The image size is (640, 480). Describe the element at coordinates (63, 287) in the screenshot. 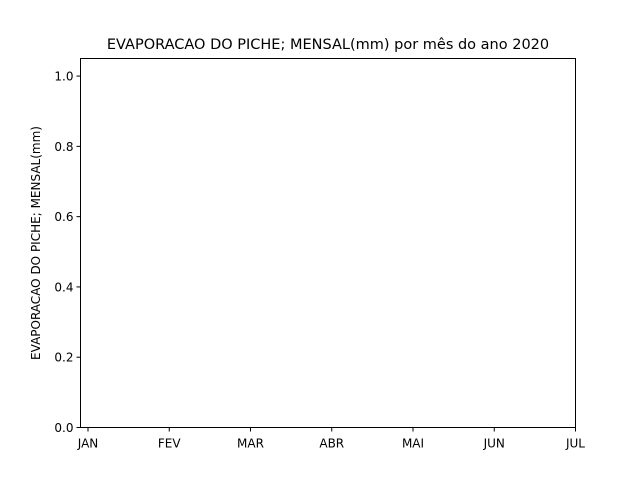

I see `y-tick-label: 0.4` at that location.